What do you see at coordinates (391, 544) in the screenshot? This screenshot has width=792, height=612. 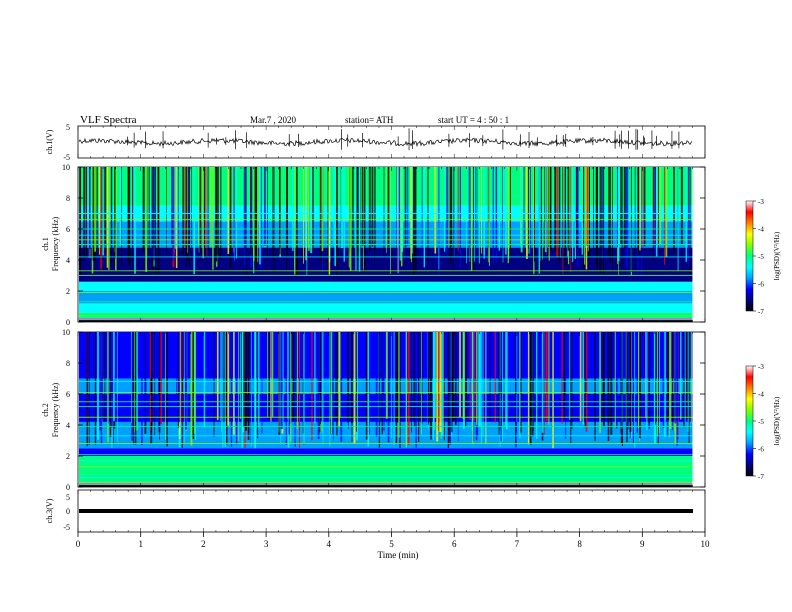 I see `x-tick-label: 5` at bounding box center [391, 544].